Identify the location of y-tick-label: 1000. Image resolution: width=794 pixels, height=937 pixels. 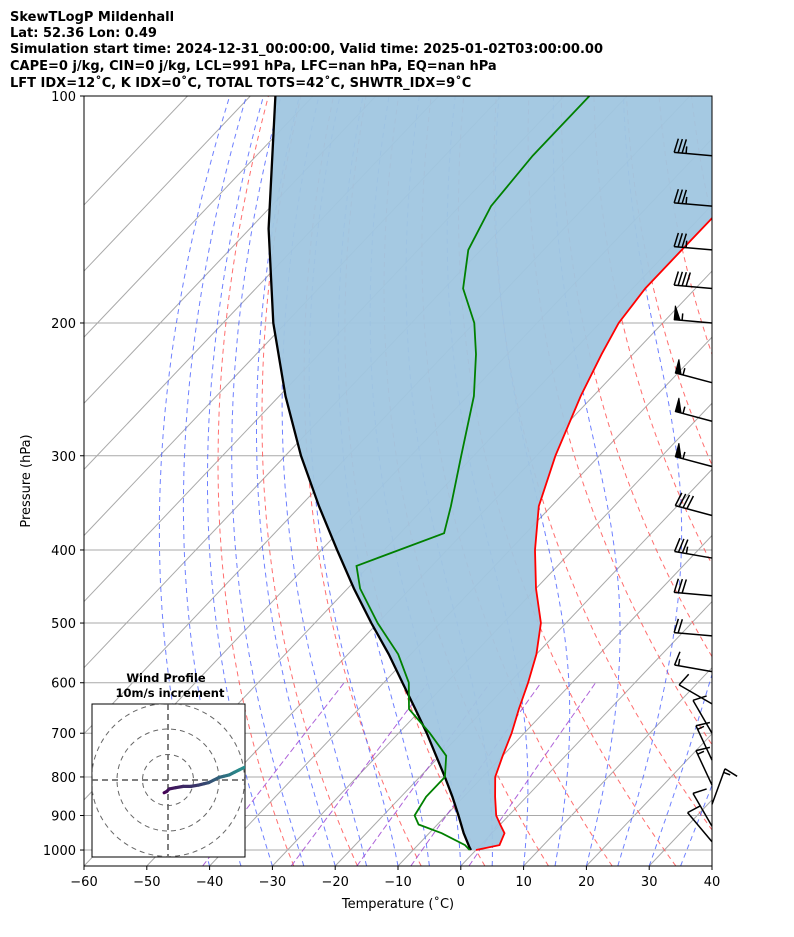
(59, 851).